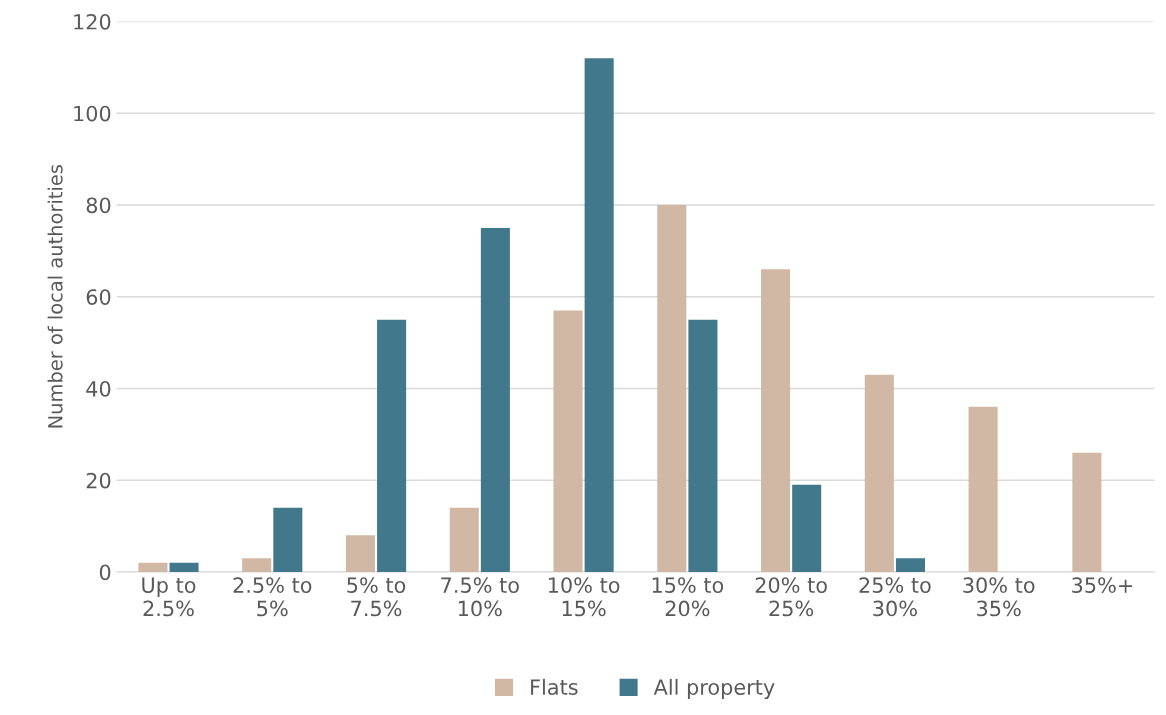 The width and height of the screenshot is (1166, 715). What do you see at coordinates (55, 296) in the screenshot?
I see `y-axis-title: Number of local authorities` at bounding box center [55, 296].